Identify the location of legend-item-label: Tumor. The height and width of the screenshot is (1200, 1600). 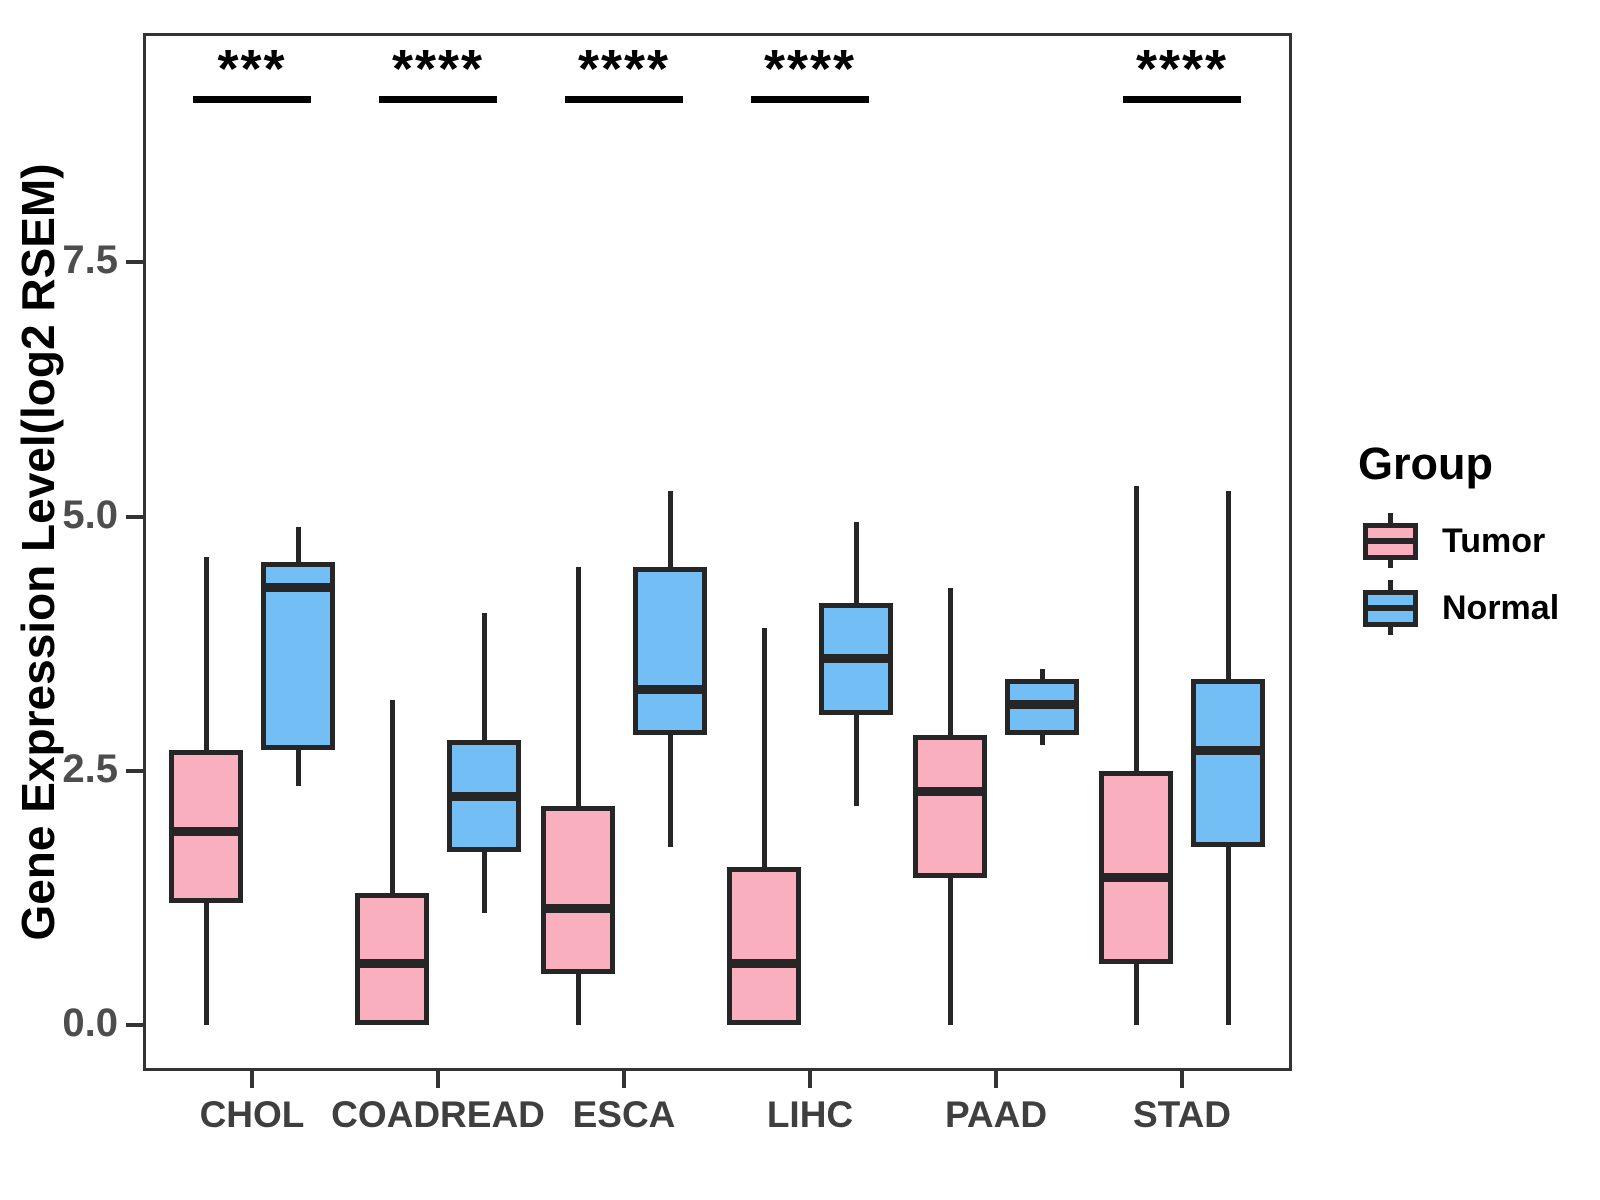
(1494, 541).